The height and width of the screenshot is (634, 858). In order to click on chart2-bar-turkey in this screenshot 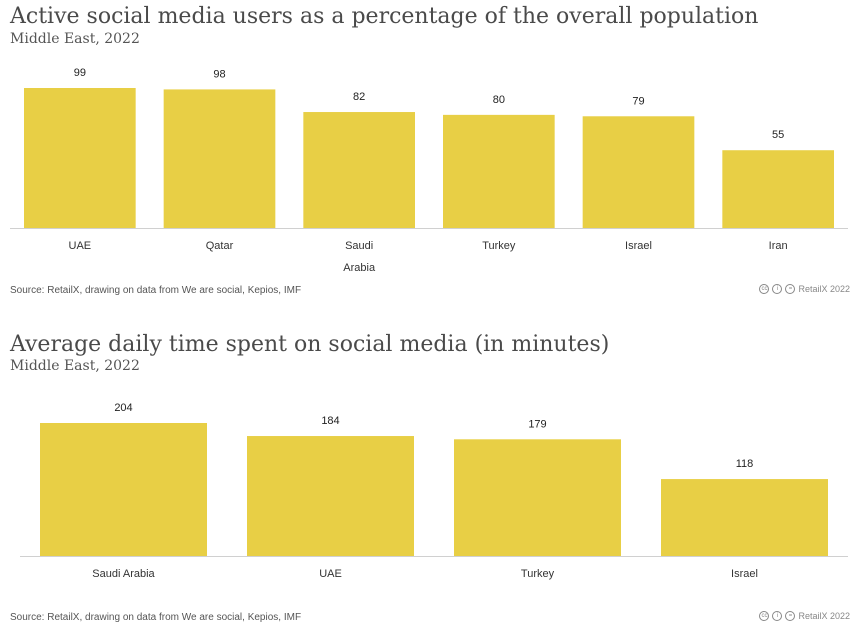, I will do `click(537, 497)`.